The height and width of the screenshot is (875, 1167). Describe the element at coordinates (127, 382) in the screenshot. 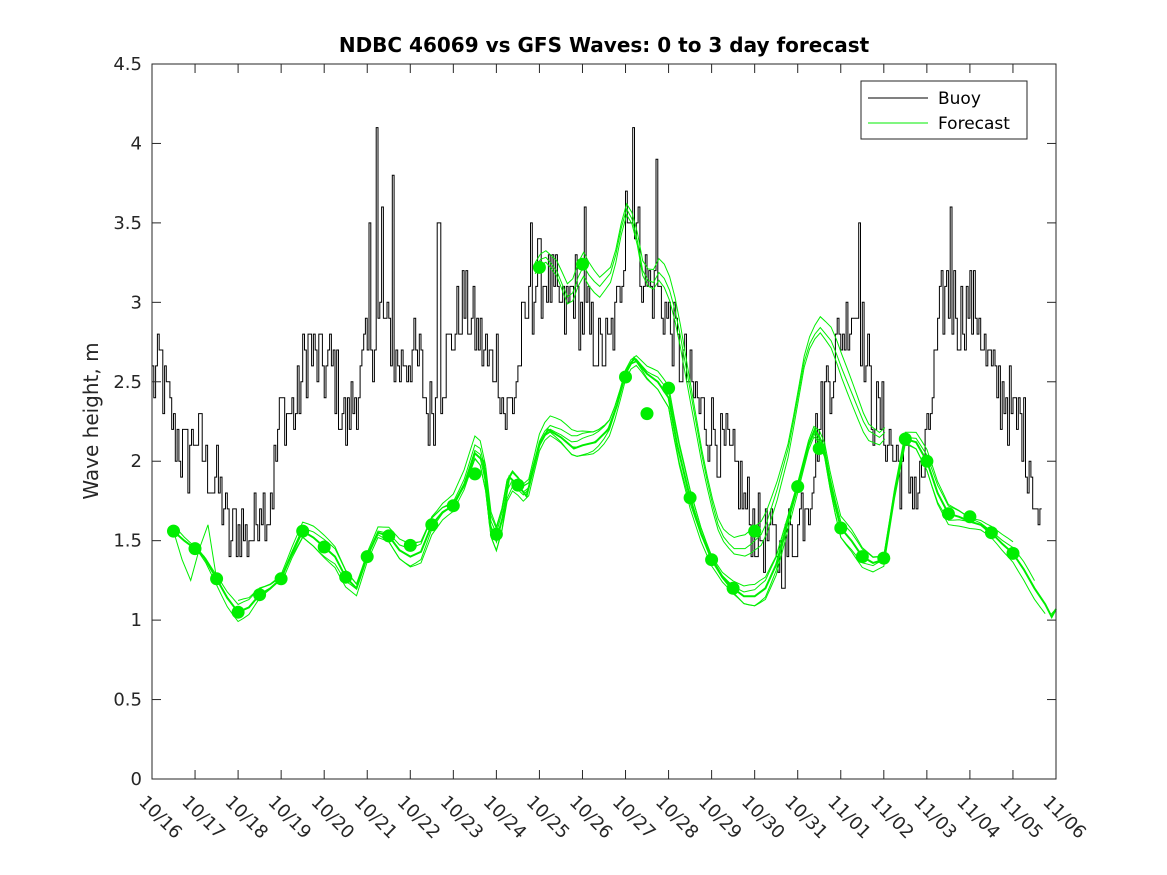

I see `y-tick-label: 2.5` at that location.